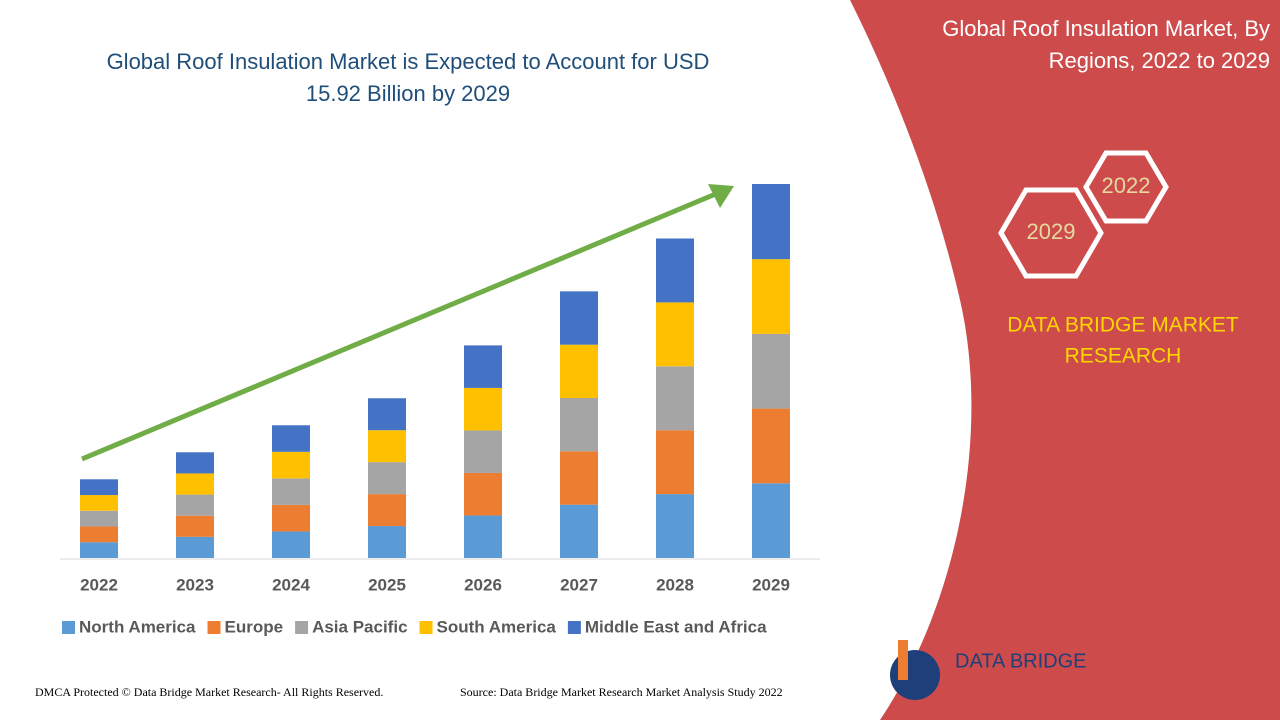 The width and height of the screenshot is (1280, 720). Describe the element at coordinates (675, 584) in the screenshot. I see `x-tick-label: 2028` at that location.